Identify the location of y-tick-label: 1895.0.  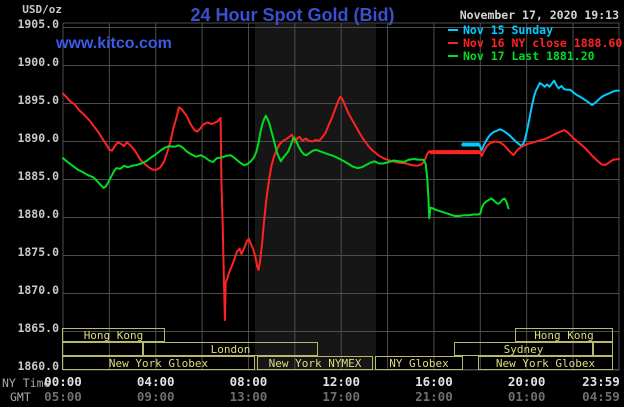
(38, 99).